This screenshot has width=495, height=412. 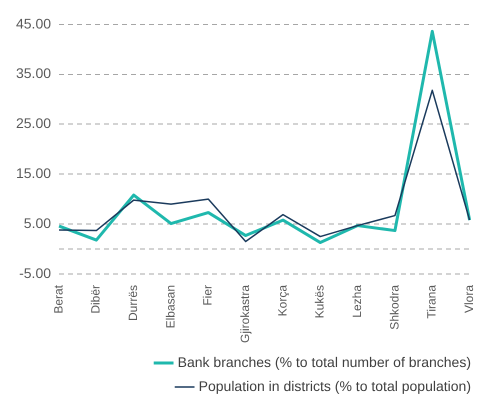 I want to click on y-tick-label: 45.00, so click(x=34, y=23).